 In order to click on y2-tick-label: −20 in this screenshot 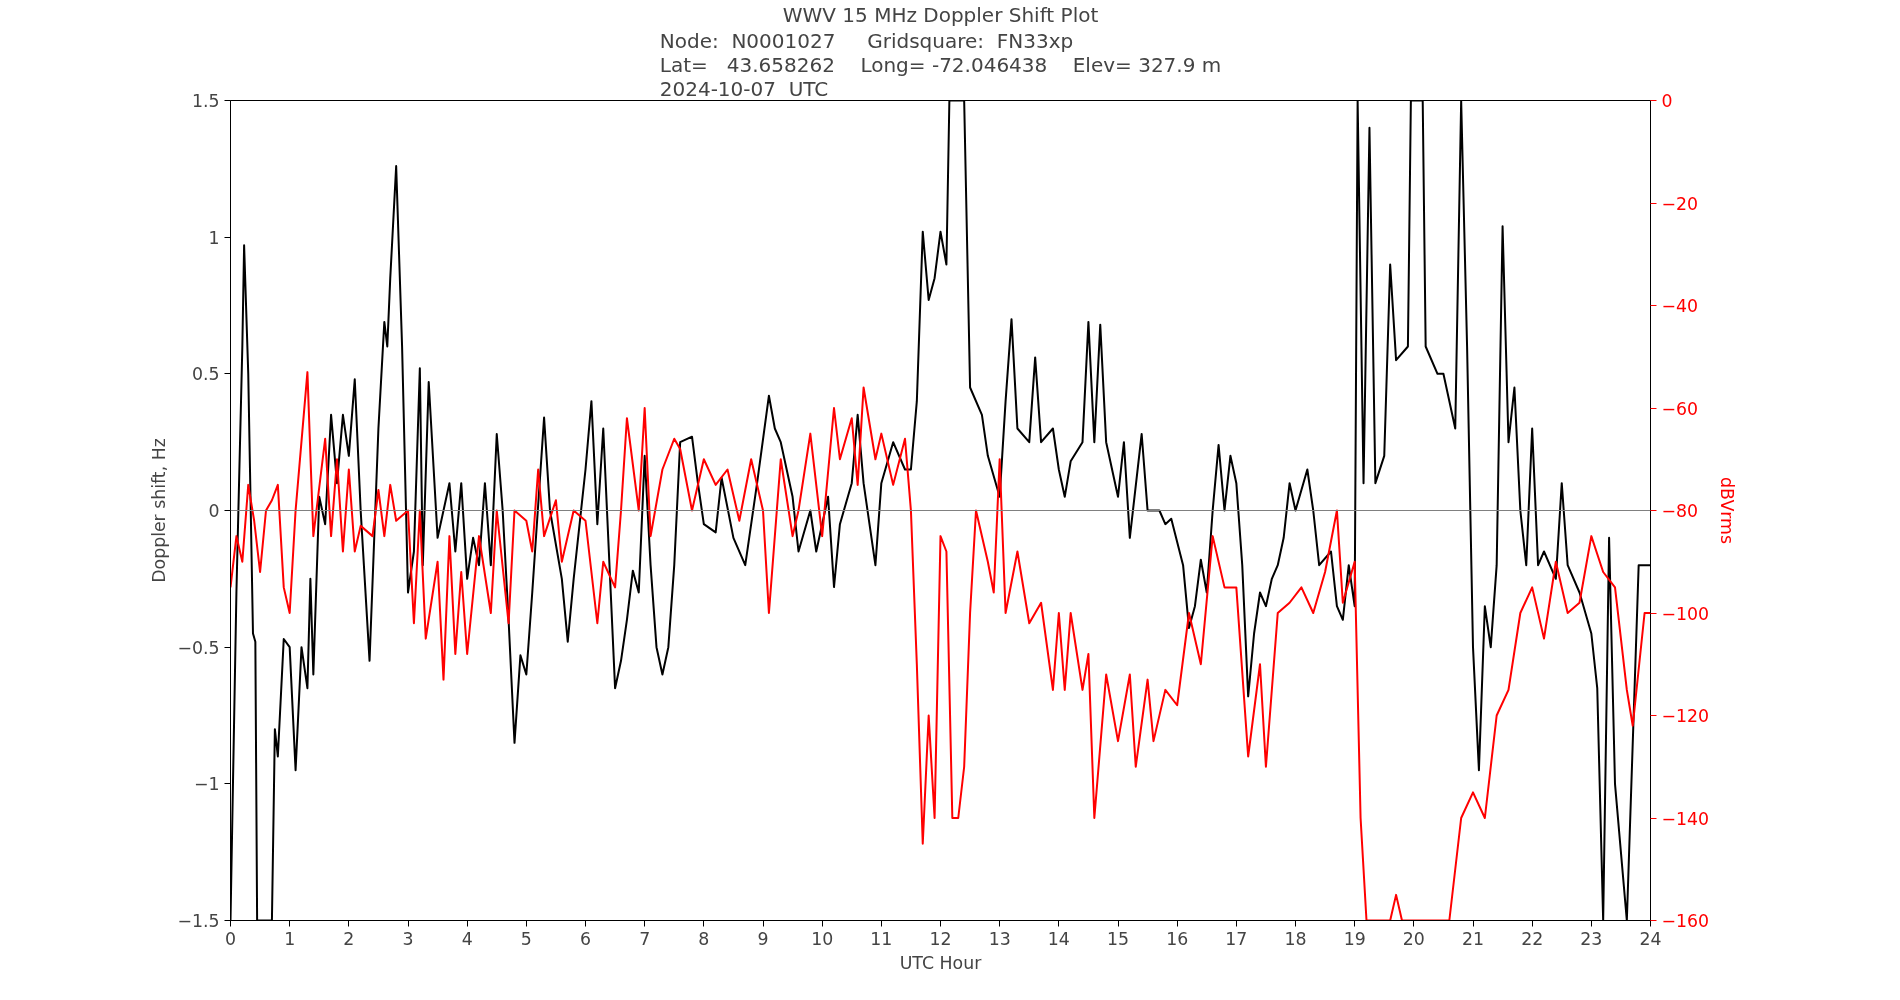, I will do `click(1680, 203)`.